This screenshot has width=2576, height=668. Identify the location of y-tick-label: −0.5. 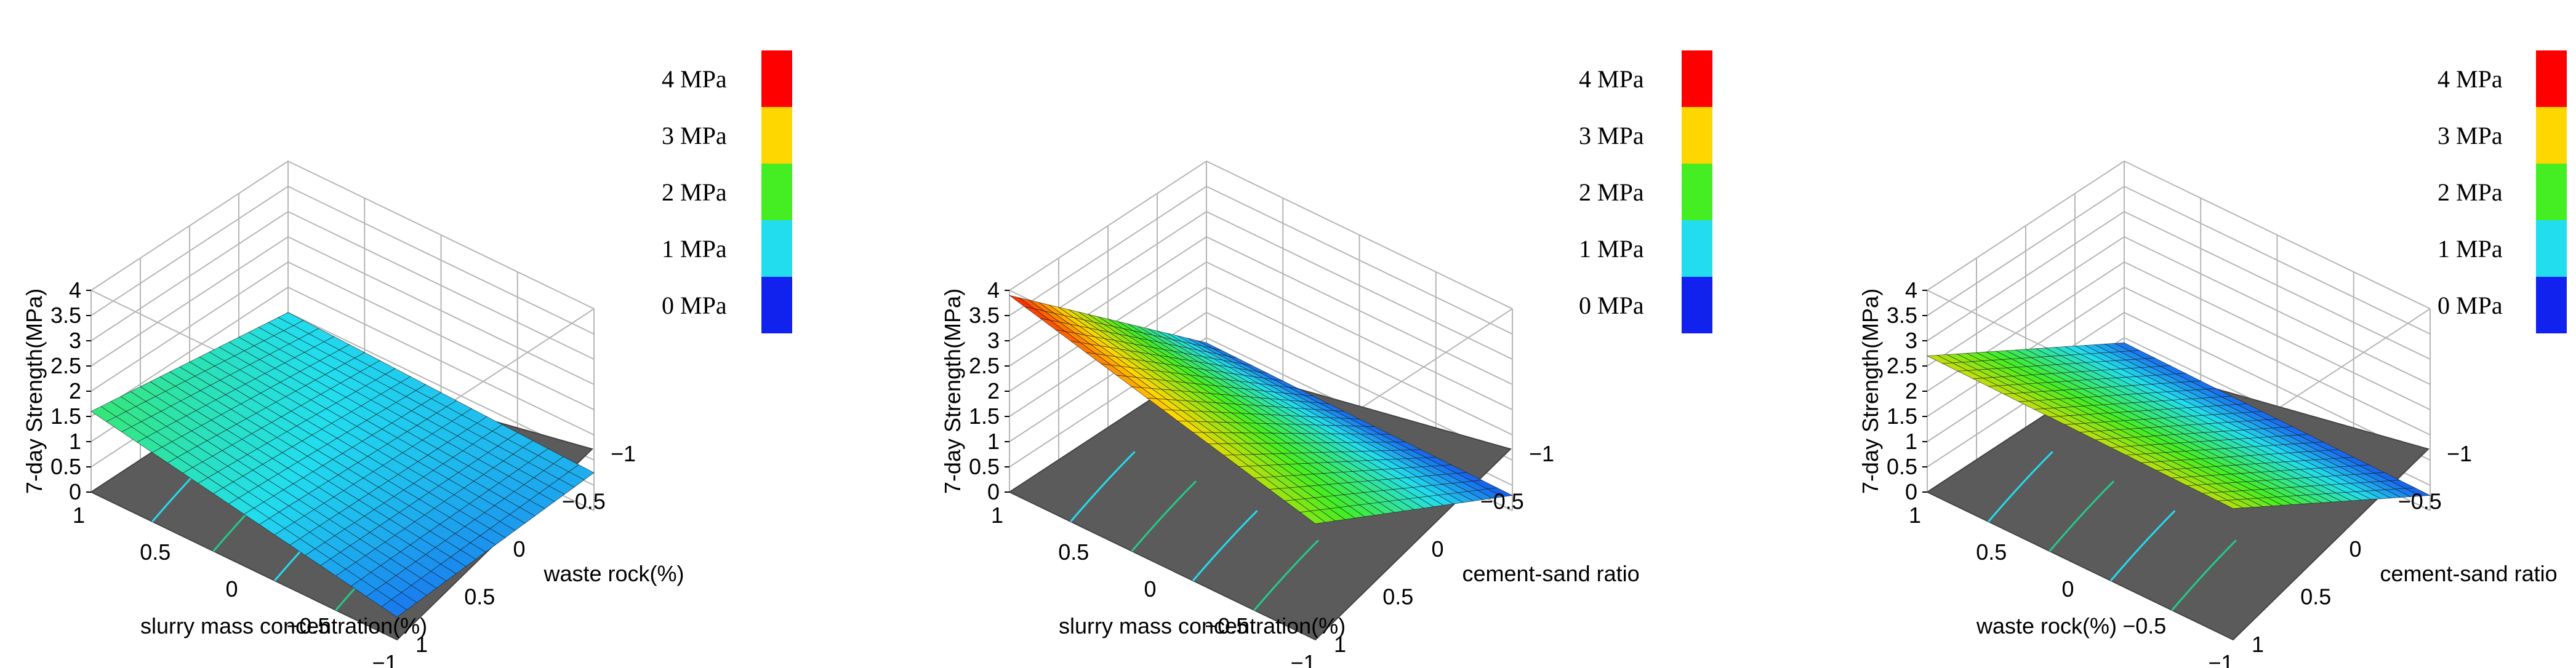
(584, 501).